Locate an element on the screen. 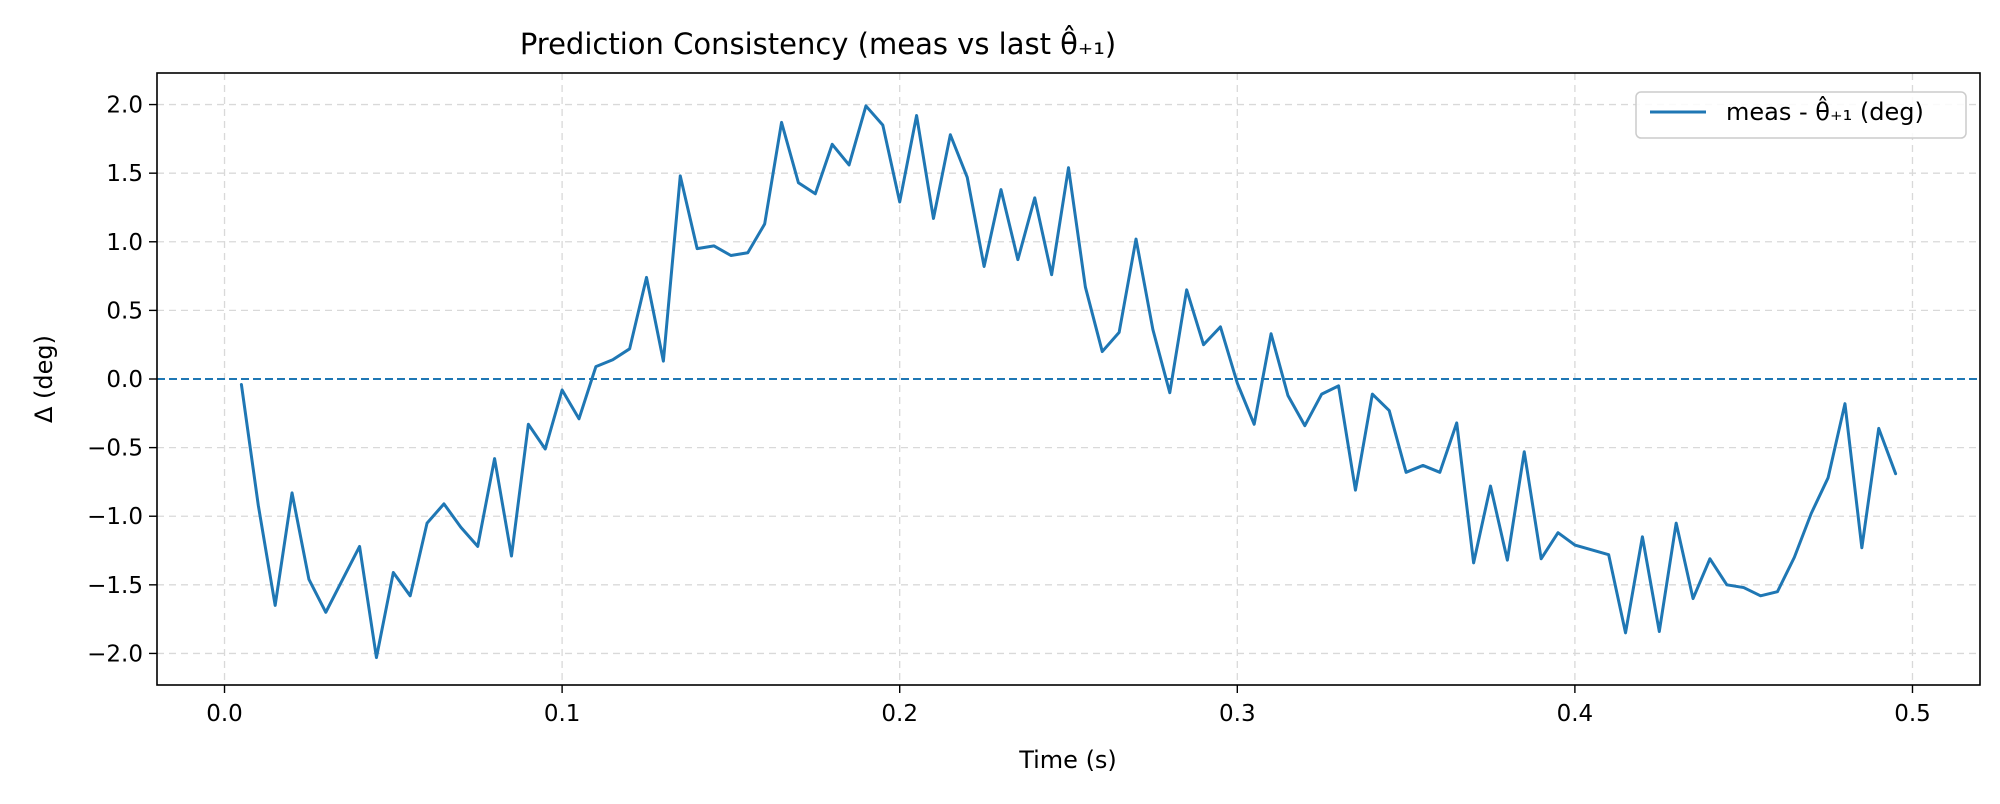 The image size is (2000, 804). y-tick-label: −0.5 is located at coordinates (115, 449).